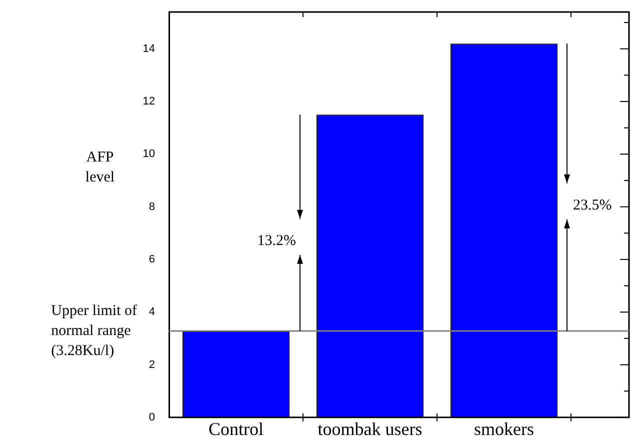 This screenshot has width=632, height=443. What do you see at coordinates (151, 206) in the screenshot?
I see `y-tick-label: 8` at bounding box center [151, 206].